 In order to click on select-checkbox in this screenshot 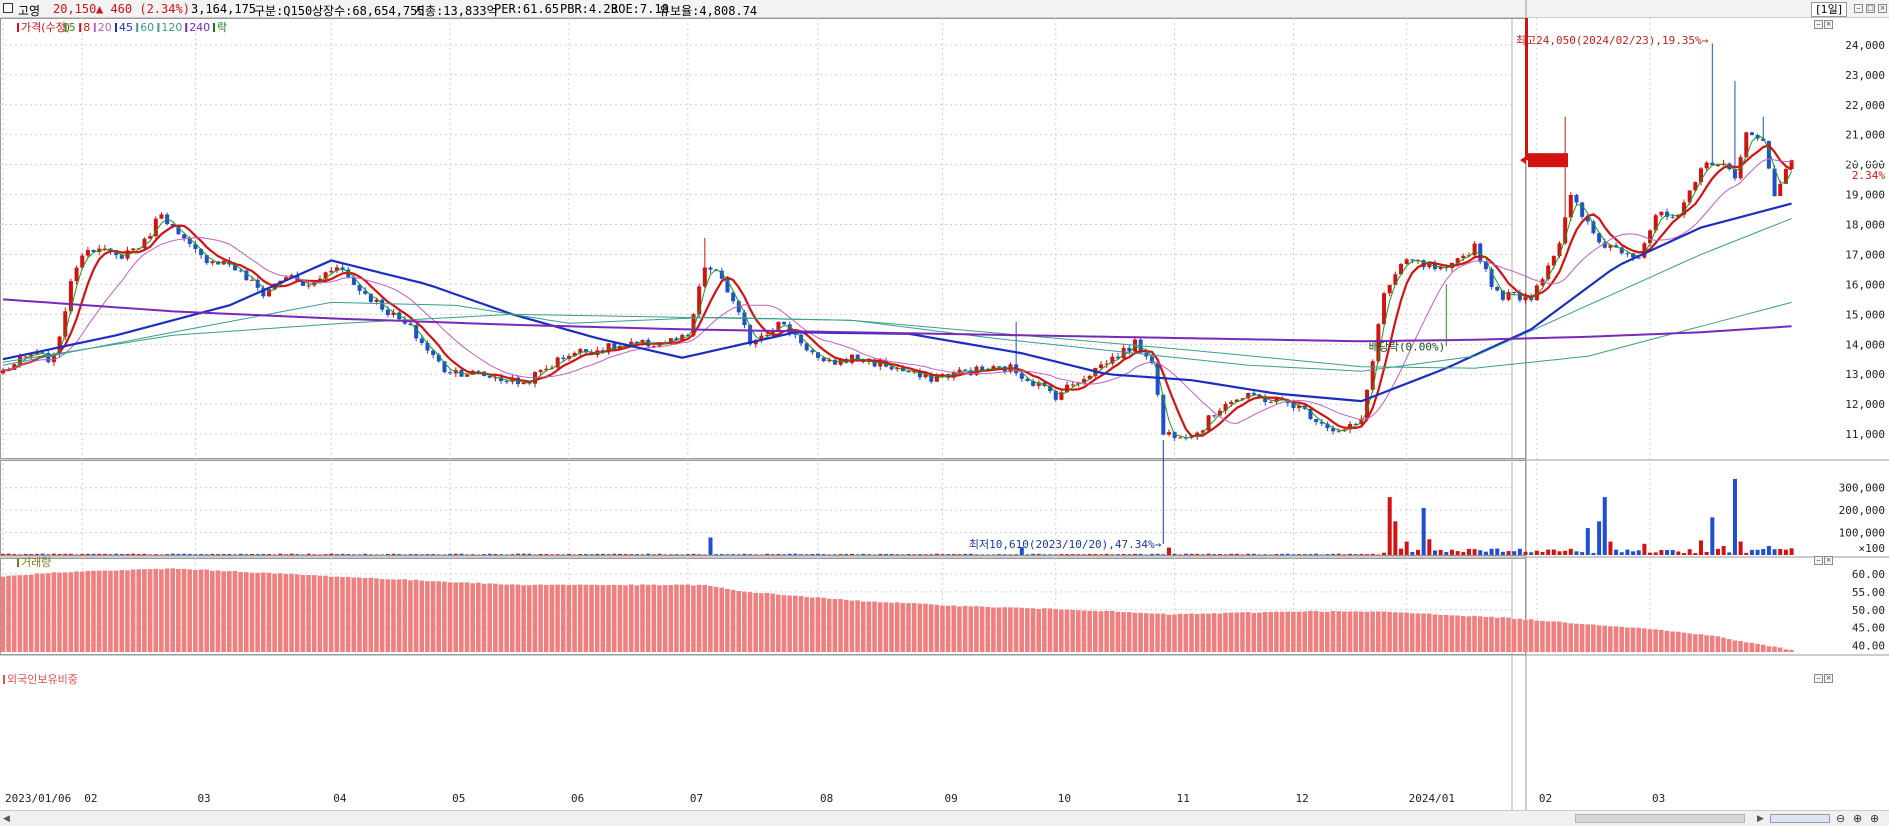, I will do `click(8, 8)`.